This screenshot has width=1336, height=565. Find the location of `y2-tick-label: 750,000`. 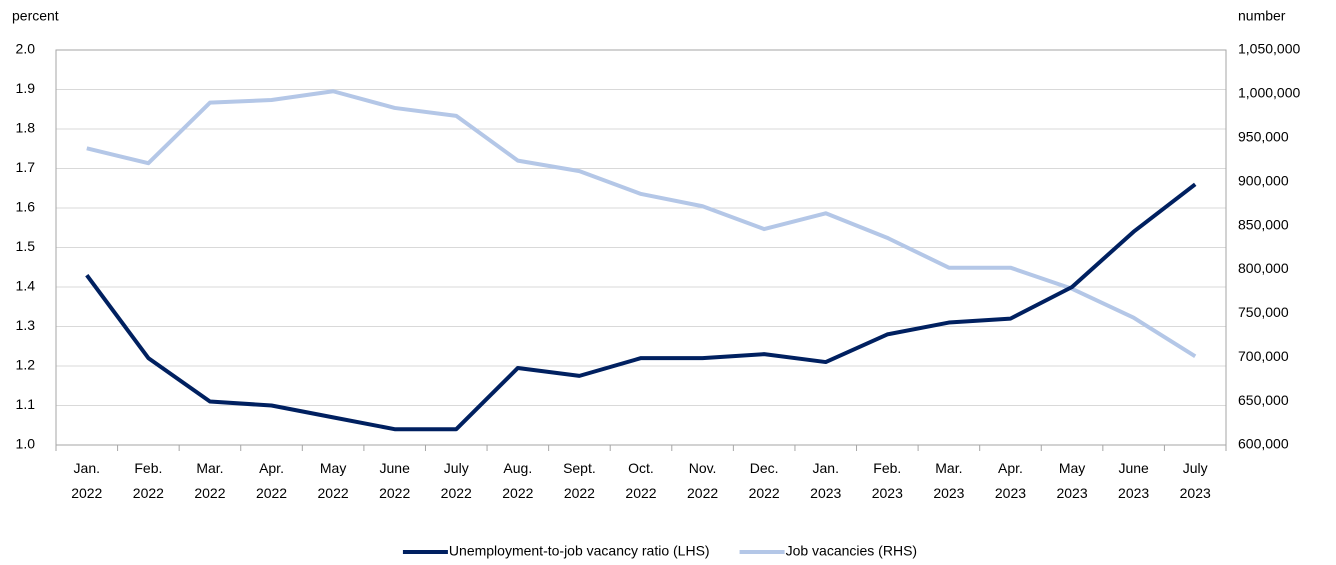

y2-tick-label: 750,000 is located at coordinates (1263, 312).